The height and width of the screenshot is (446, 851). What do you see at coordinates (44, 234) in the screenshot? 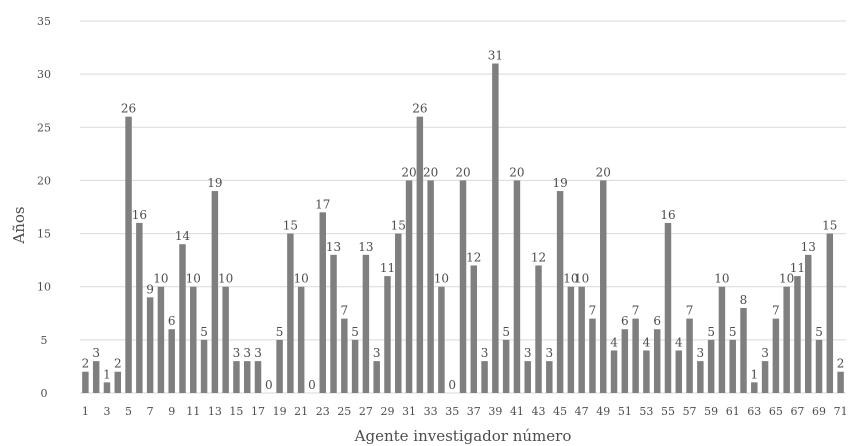
I see `y-tick-label: 15` at bounding box center [44, 234].